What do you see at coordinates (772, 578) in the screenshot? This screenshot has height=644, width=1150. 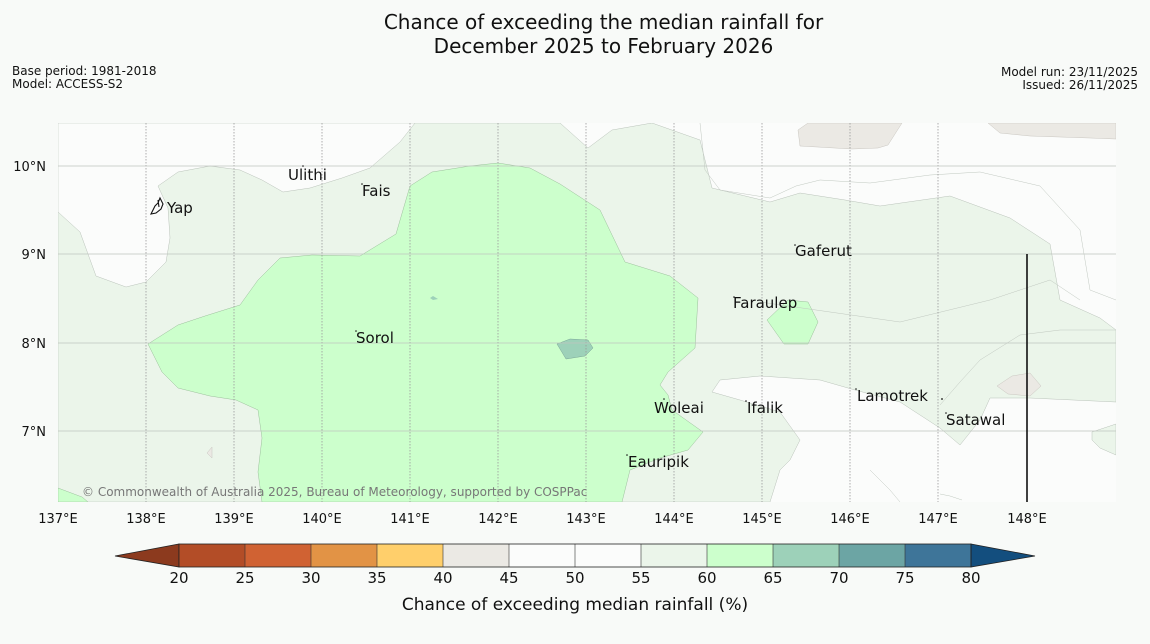 I see `cb-tick-65: 65` at bounding box center [772, 578].